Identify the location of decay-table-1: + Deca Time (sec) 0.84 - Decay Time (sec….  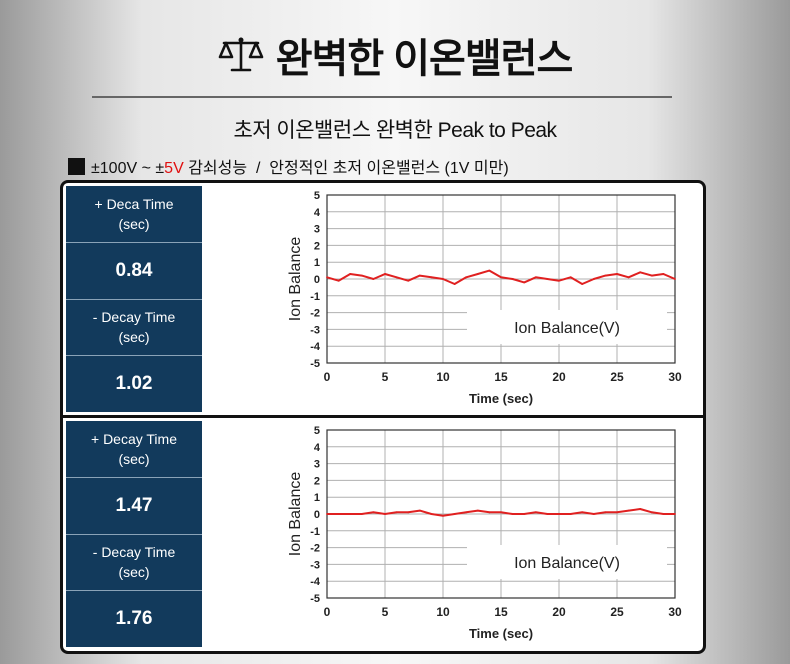
(134, 299).